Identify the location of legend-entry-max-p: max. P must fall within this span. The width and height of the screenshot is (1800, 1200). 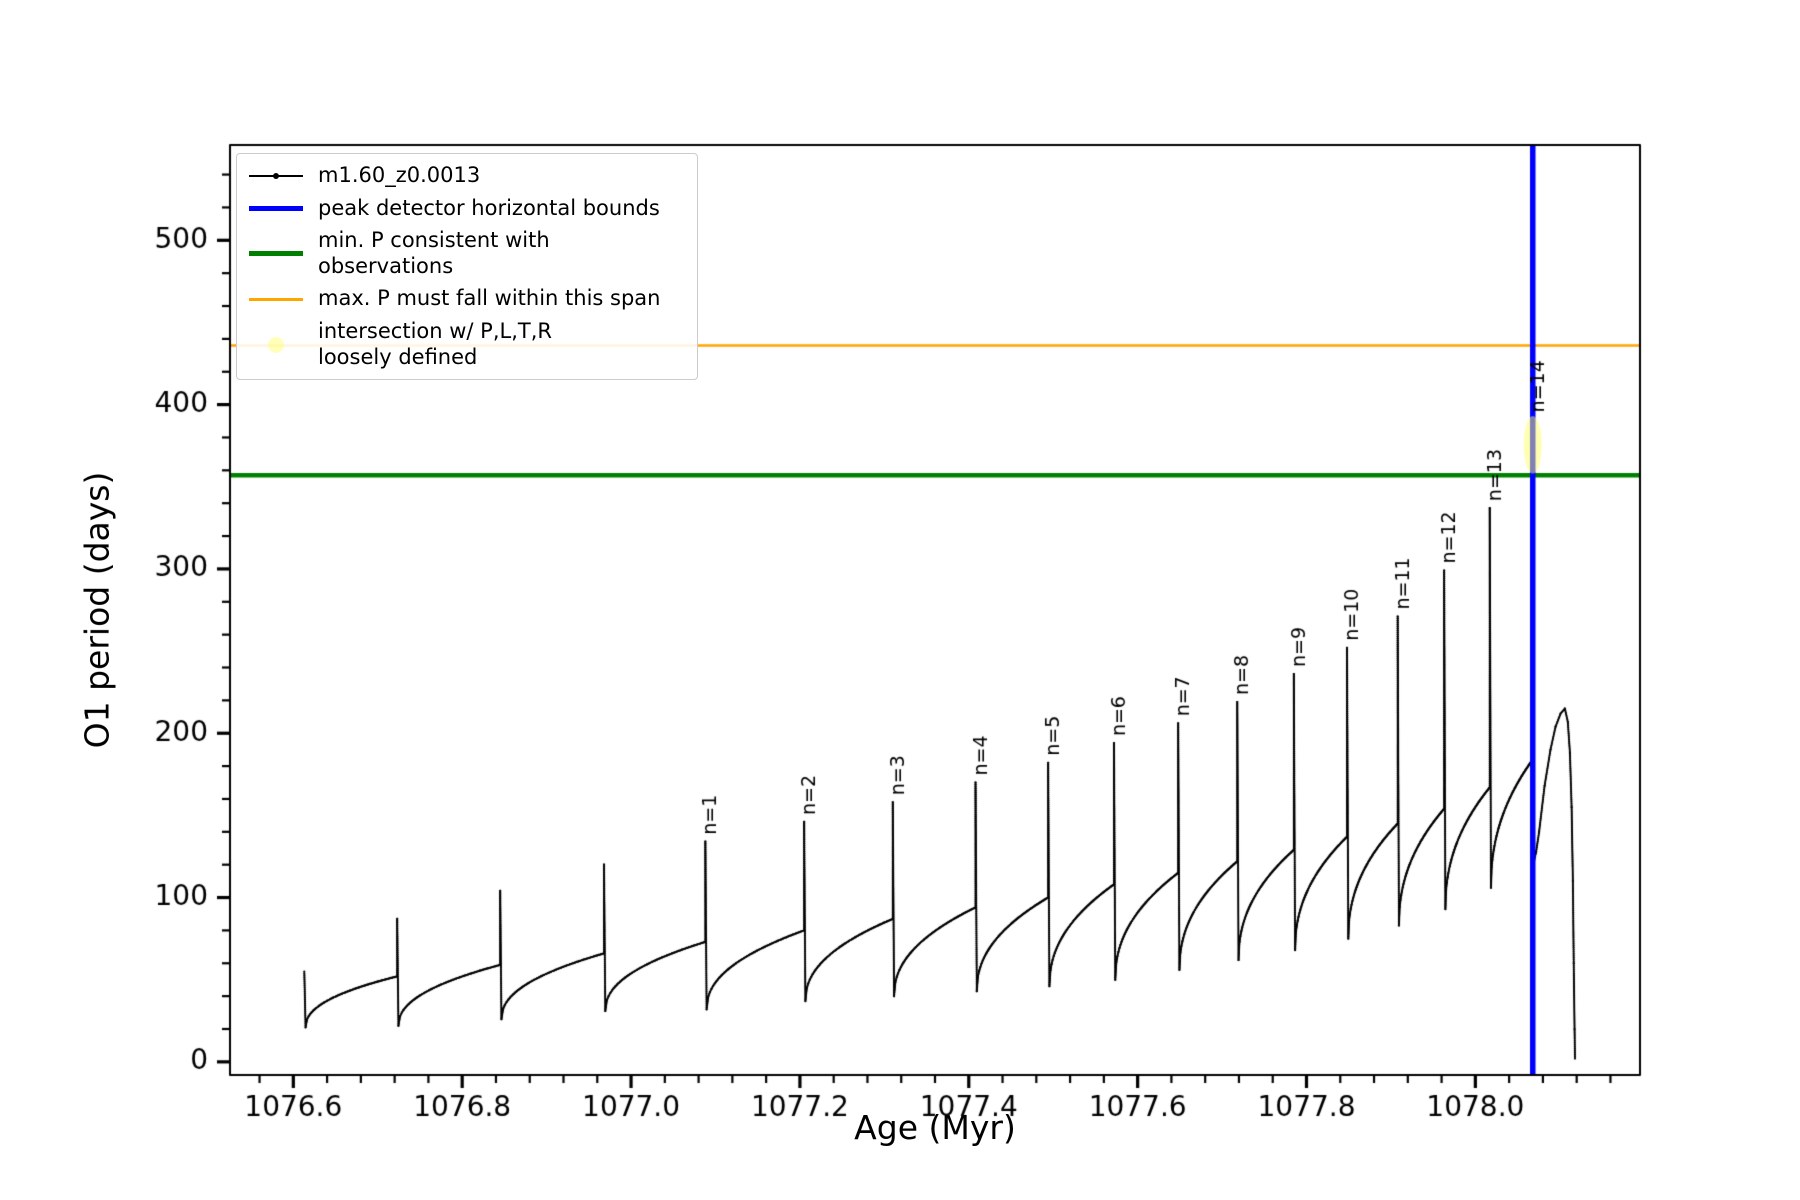
(467, 299).